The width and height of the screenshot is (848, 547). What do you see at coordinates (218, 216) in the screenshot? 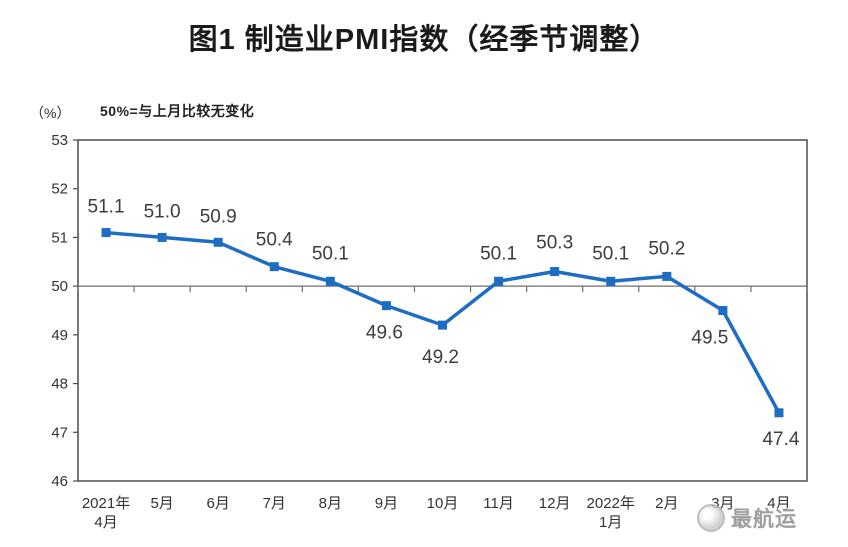
I see `data-point-label: 50.9` at bounding box center [218, 216].